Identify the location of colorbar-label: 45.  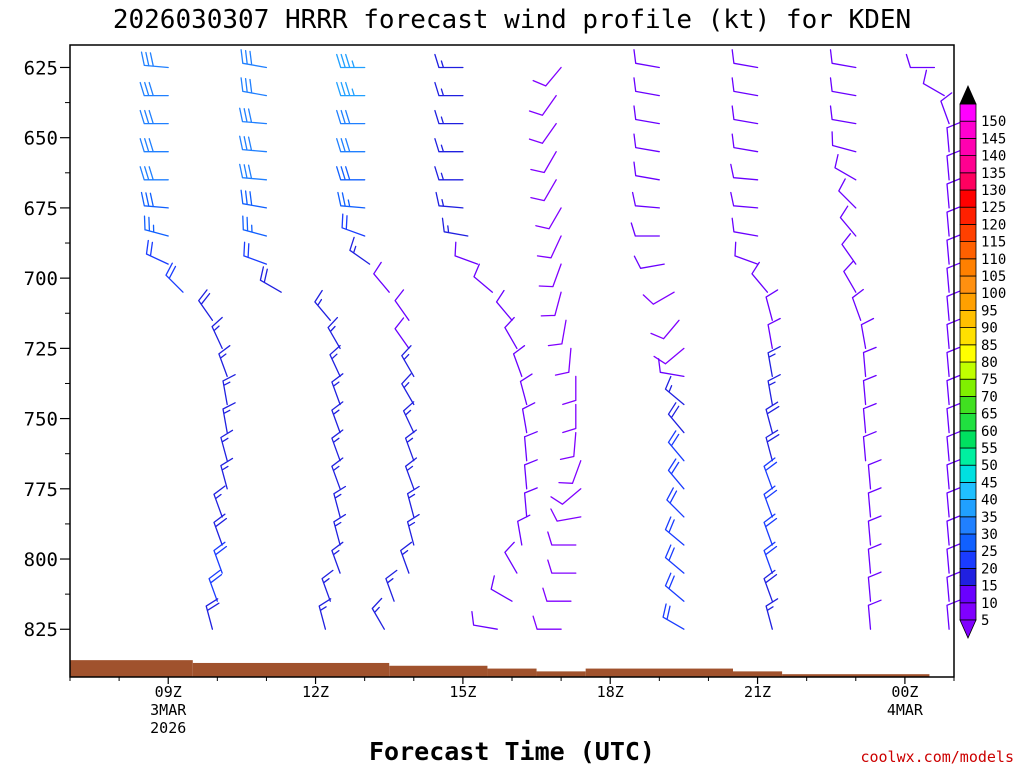
(989, 483).